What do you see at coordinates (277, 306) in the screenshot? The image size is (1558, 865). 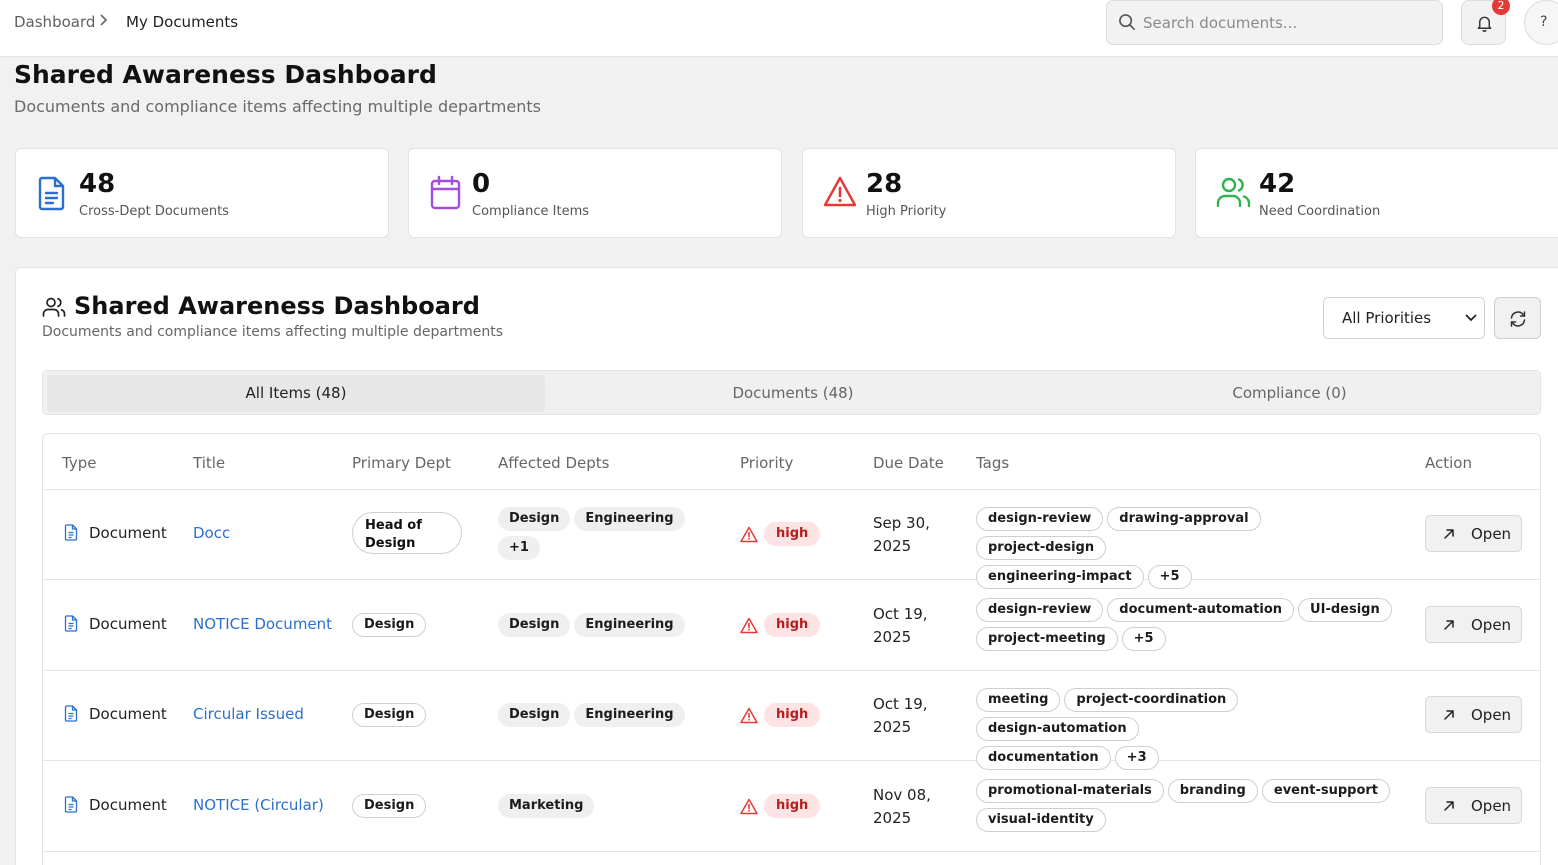 I see `panel-title: Shared Awareness Dashboard` at bounding box center [277, 306].